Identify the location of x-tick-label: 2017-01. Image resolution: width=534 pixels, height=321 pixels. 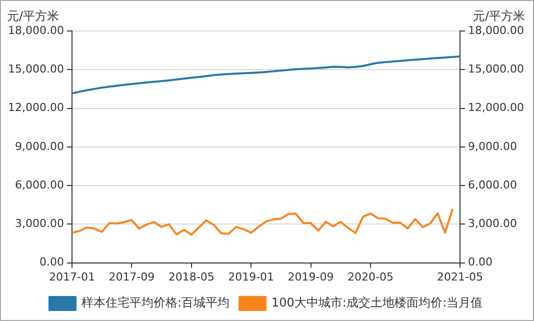
(72, 277).